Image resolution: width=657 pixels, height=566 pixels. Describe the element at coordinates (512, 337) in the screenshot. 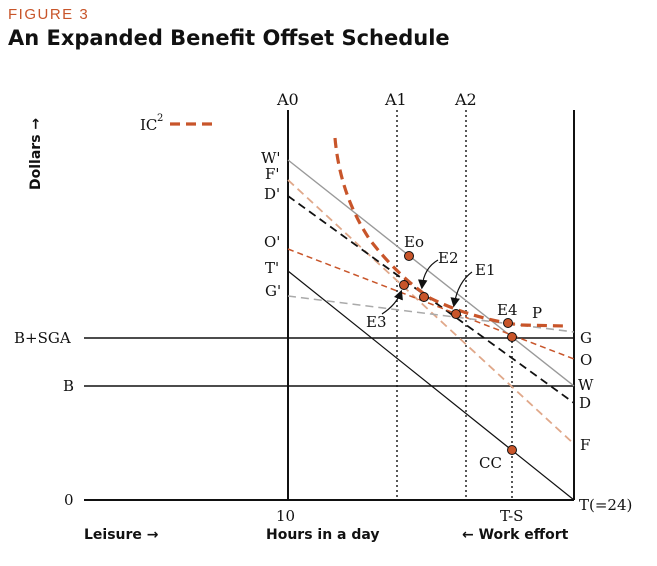

I see `point-p` at that location.